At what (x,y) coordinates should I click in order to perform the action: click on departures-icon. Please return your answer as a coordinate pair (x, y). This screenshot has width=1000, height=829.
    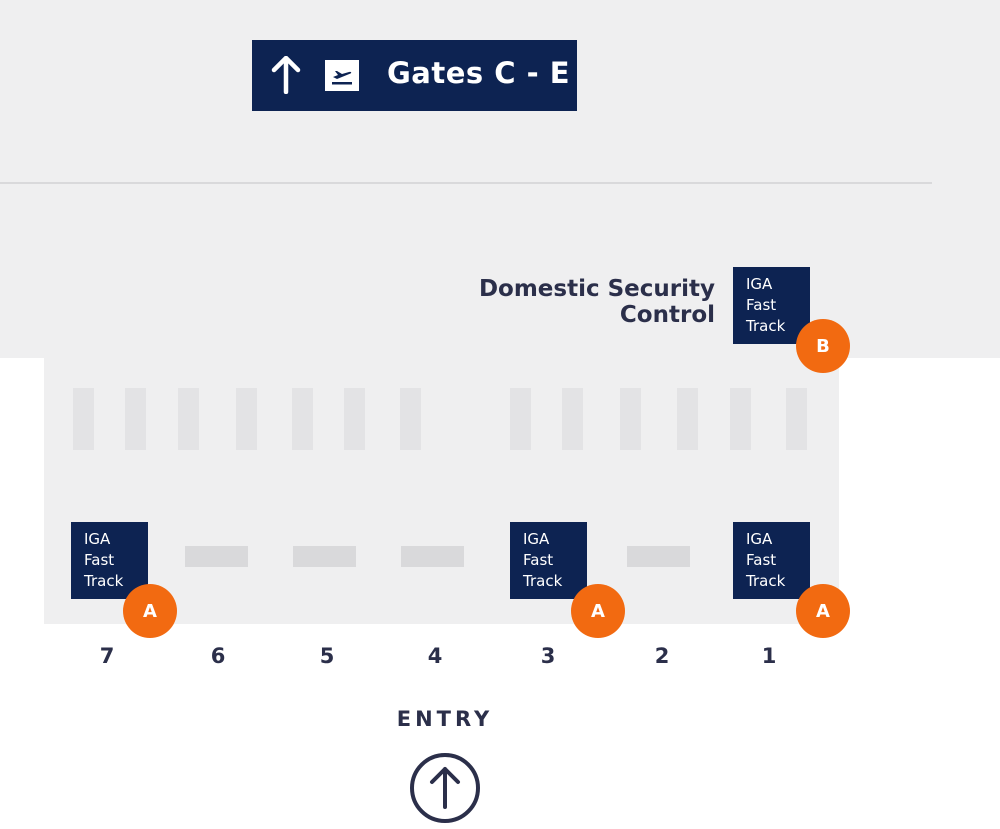
    Looking at the image, I should click on (342, 75).